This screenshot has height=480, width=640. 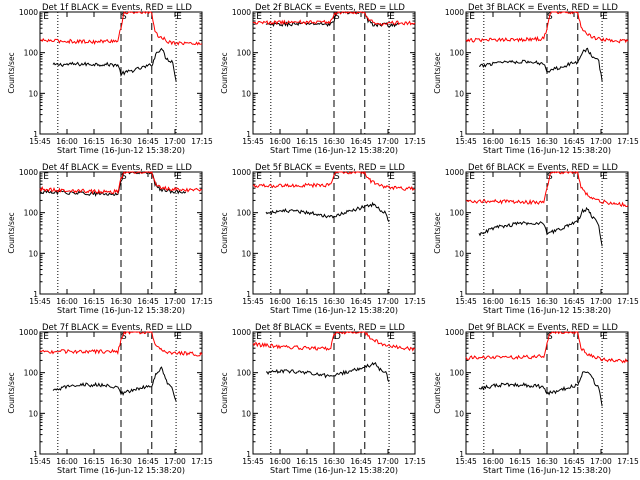 I want to click on panel-title: Det 5f BLACK = Events, RED = LLD, so click(x=330, y=168).